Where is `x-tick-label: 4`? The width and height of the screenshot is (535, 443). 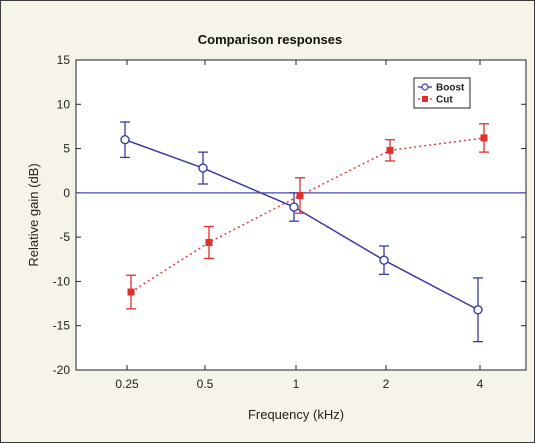 x-tick-label: 4 is located at coordinates (480, 384).